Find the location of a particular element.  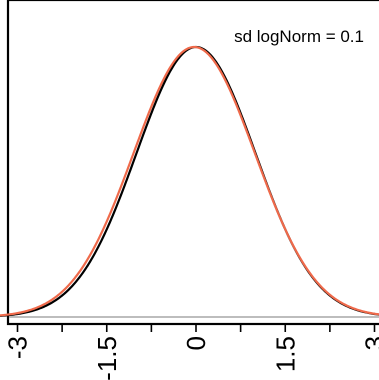

x-axis-tick-labels: -3 -1.5 0 1.5 3 is located at coordinates (191, 358).